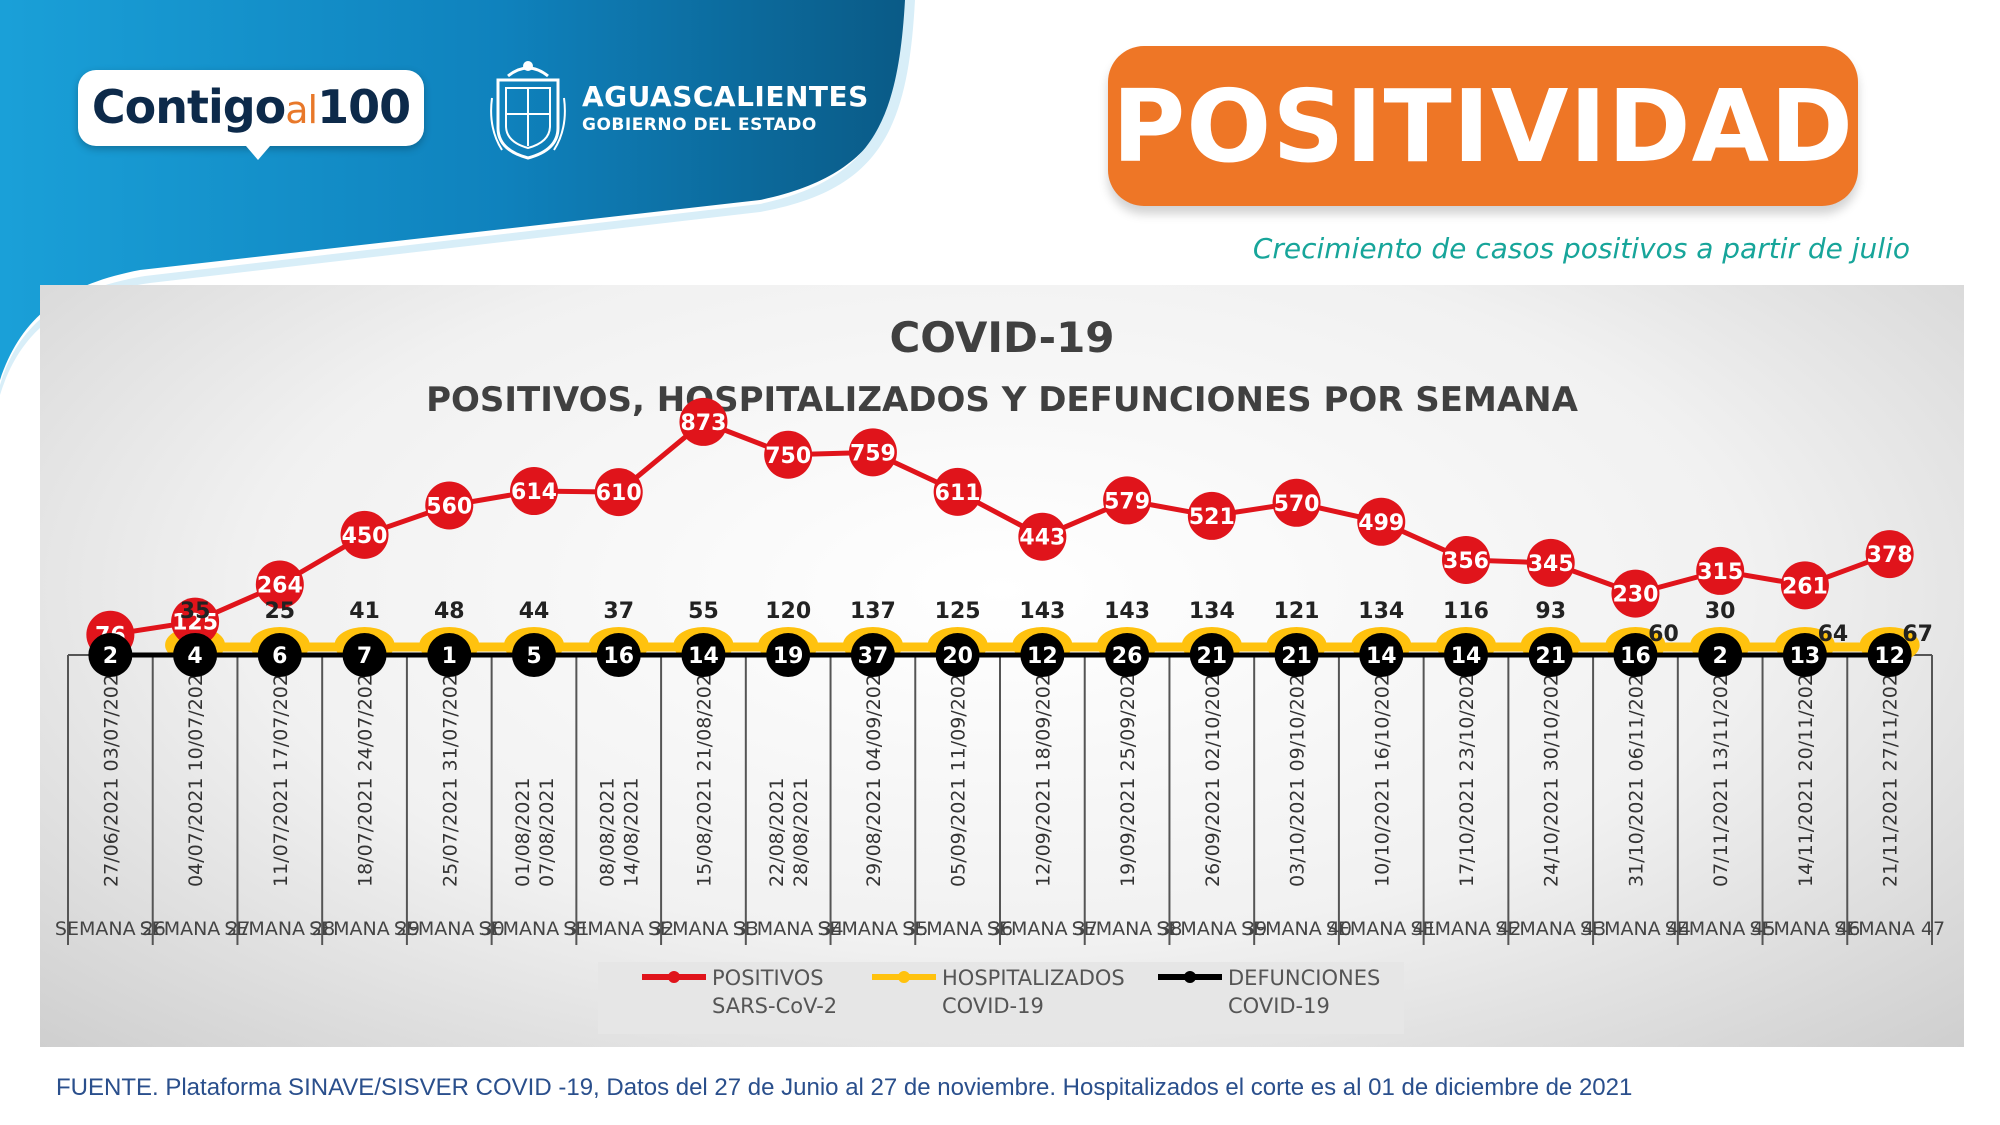 The image size is (2000, 1125). I want to click on positivos-data-label: 579, so click(1127, 501).